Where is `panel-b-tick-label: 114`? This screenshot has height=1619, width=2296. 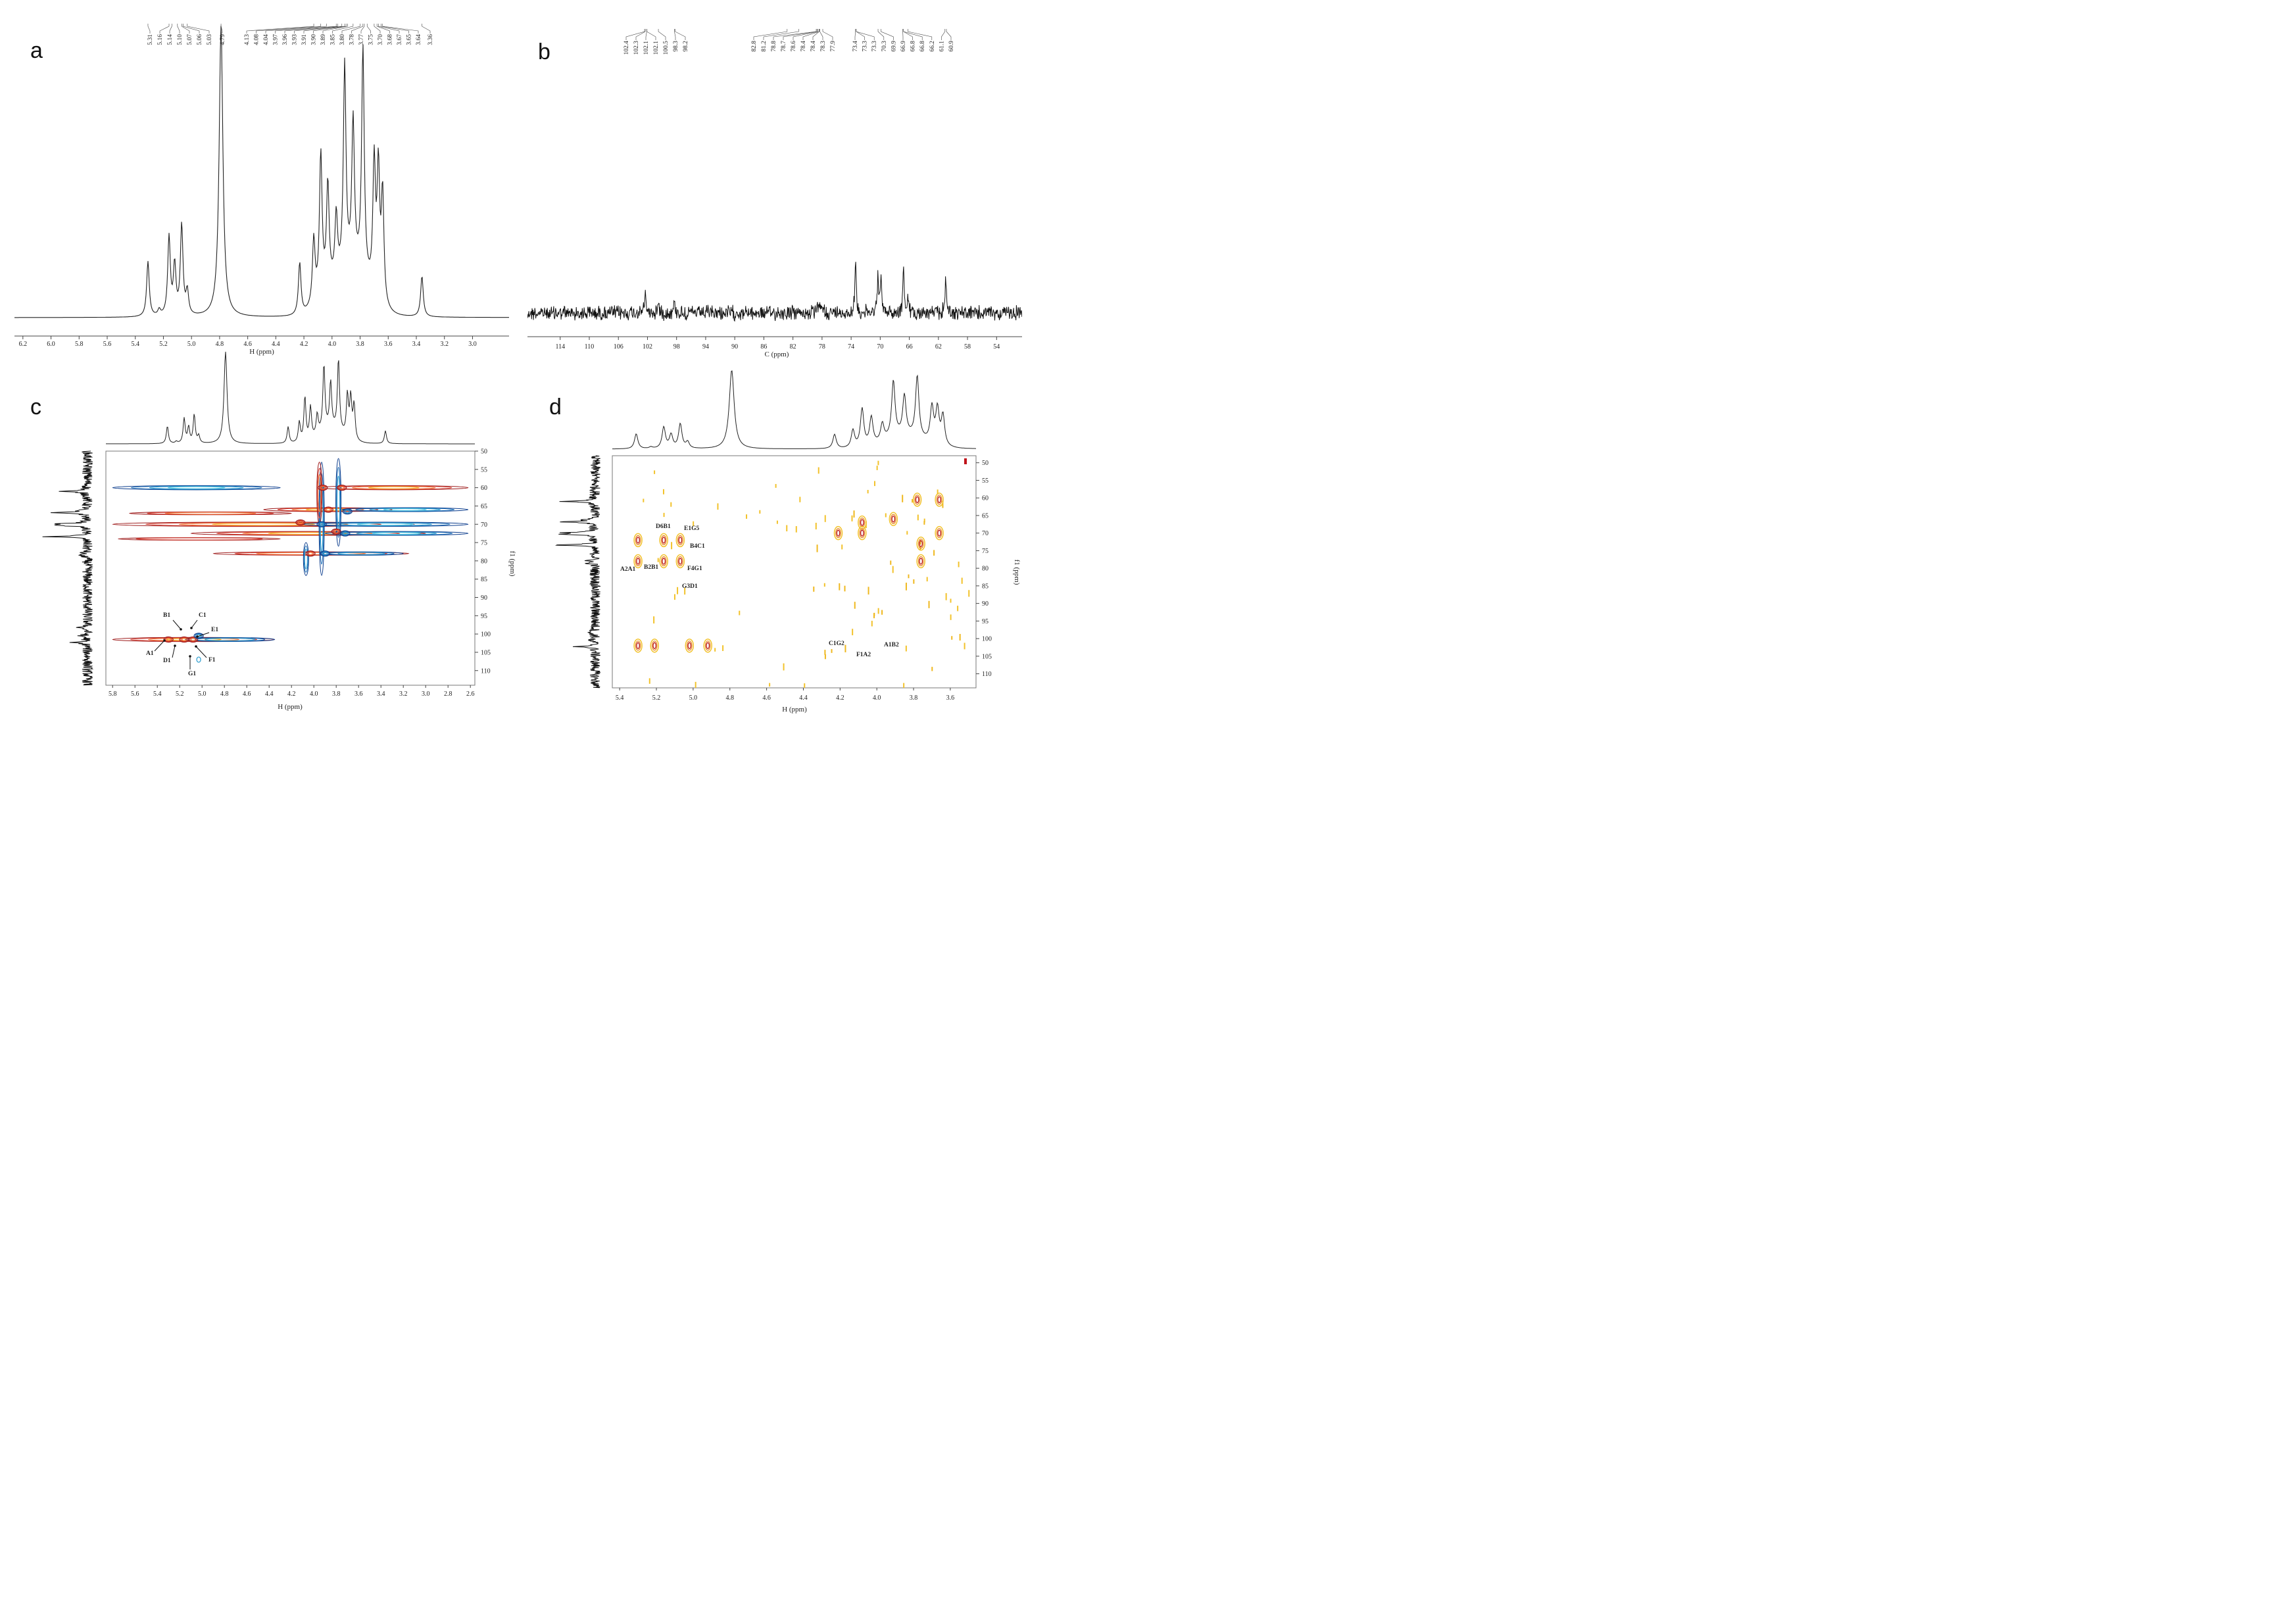
panel-b-tick-label: 114 is located at coordinates (560, 346).